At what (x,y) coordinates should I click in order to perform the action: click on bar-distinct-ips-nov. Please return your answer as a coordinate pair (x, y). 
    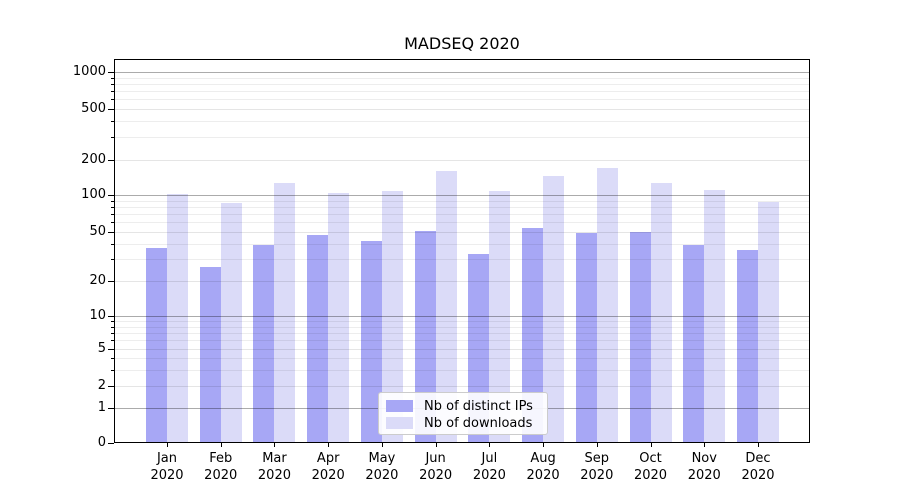
    Looking at the image, I should click on (694, 344).